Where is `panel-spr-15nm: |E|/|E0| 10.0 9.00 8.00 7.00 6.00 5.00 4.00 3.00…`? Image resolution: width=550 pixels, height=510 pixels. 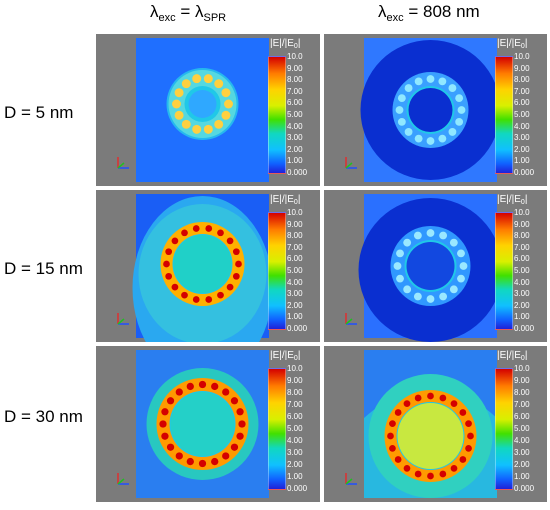
panel-spr-15nm: |E|/|E0| 10.0 9.00 8.00 7.00 6.00 5.00 4.00 3.00… is located at coordinates (208, 266).